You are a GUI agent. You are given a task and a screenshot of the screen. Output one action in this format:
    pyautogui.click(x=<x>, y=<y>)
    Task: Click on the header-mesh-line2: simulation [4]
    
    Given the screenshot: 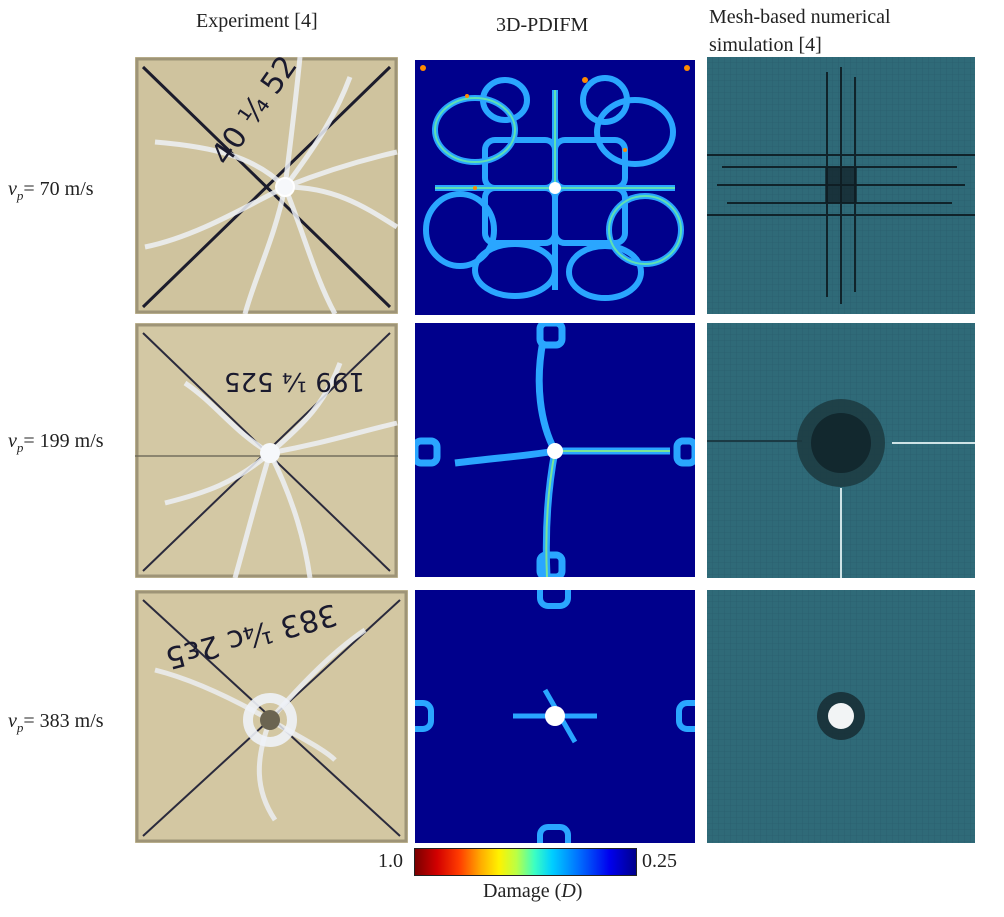 What is the action you would take?
    pyautogui.click(x=765, y=45)
    